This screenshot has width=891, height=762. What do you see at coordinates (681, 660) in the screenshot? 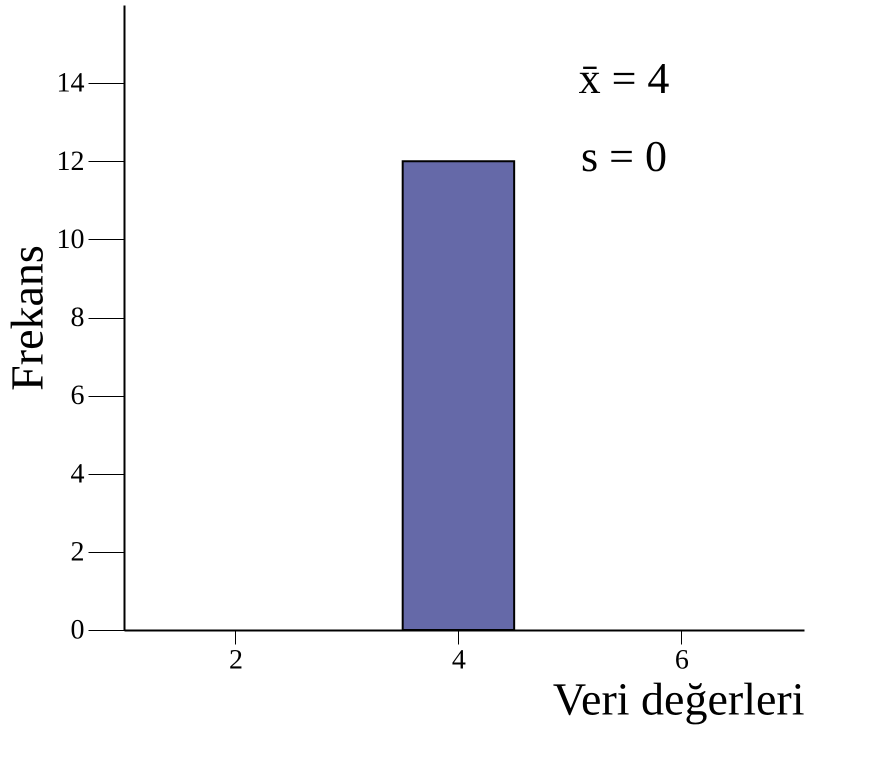
I see `x-tick-label: 6` at bounding box center [681, 660].